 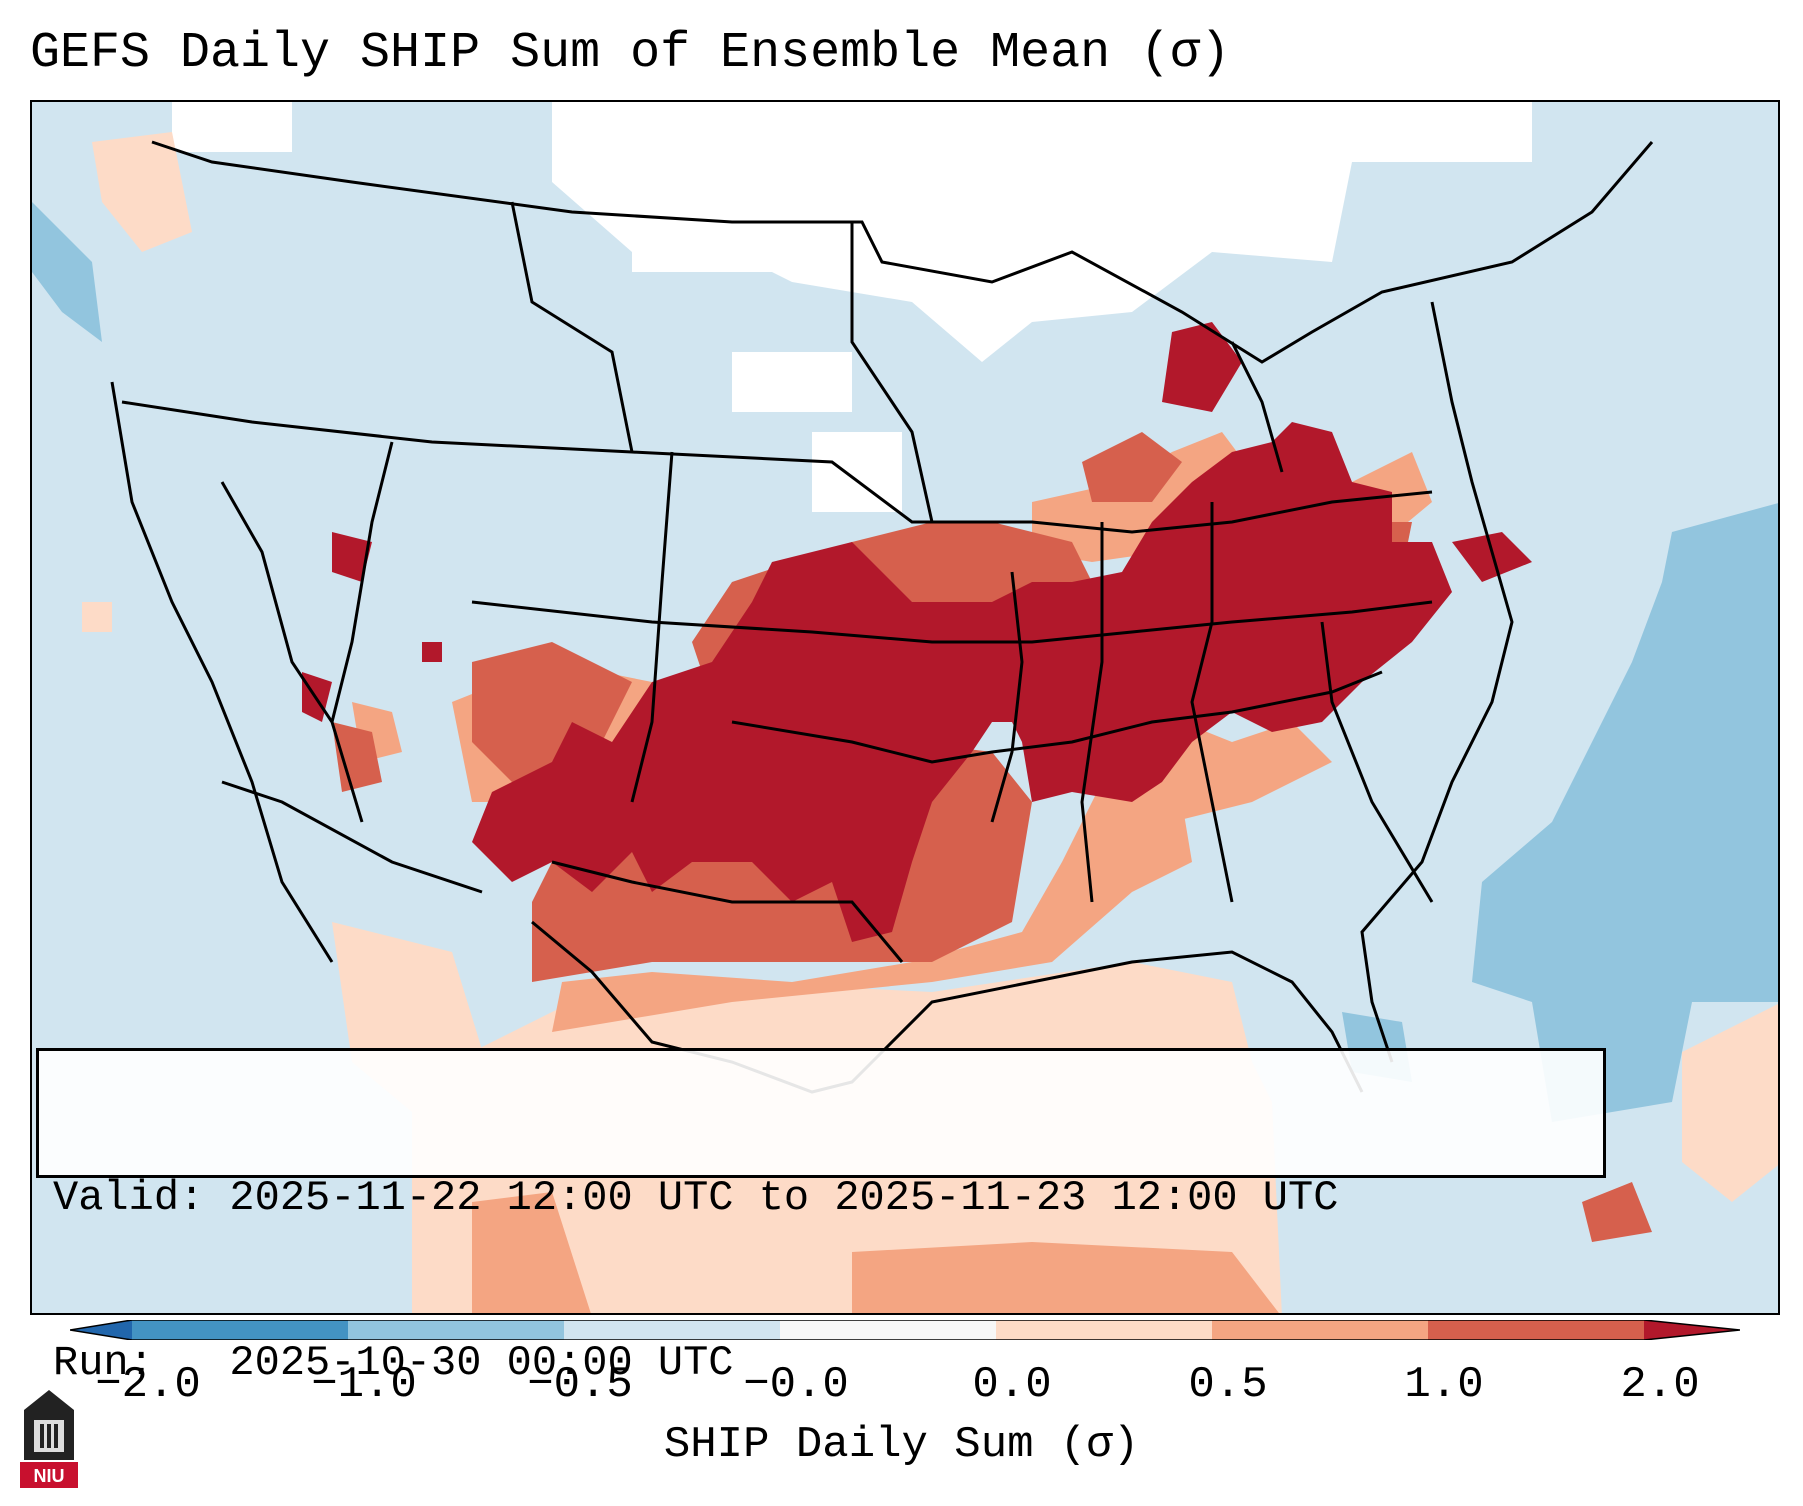 What do you see at coordinates (580, 1385) in the screenshot?
I see `tick-label: −0.5` at bounding box center [580, 1385].